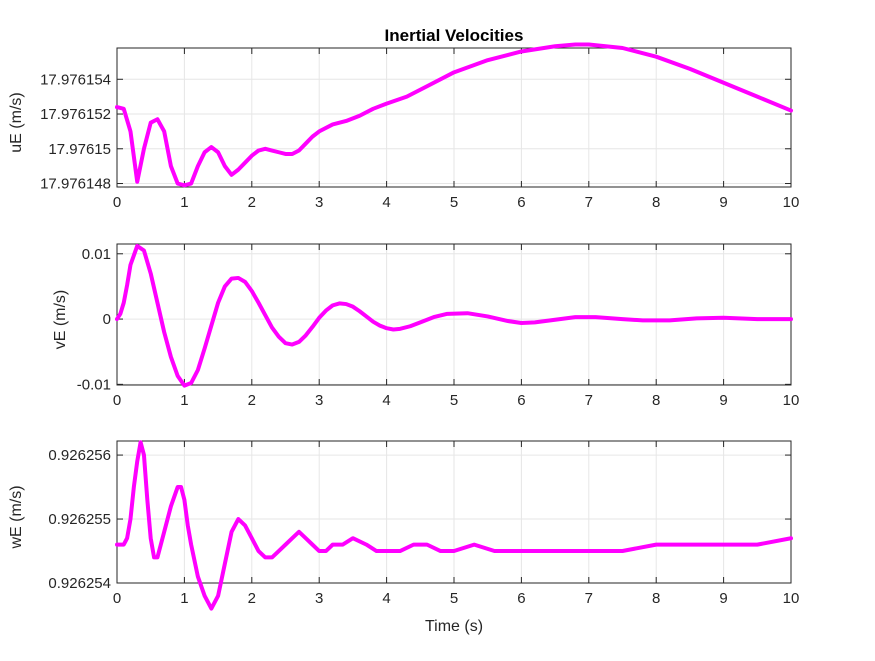  Describe the element at coordinates (79, 455) in the screenshot. I see `y-tick-label: 0.926256` at that location.